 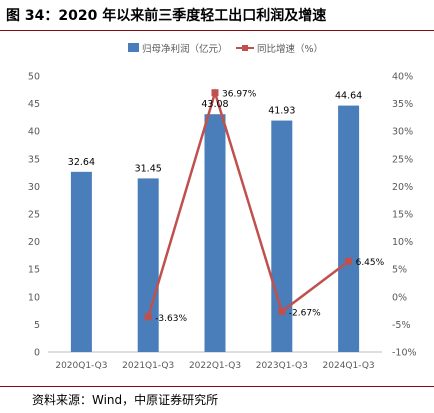 I want to click on top-rule, so click(x=217, y=30).